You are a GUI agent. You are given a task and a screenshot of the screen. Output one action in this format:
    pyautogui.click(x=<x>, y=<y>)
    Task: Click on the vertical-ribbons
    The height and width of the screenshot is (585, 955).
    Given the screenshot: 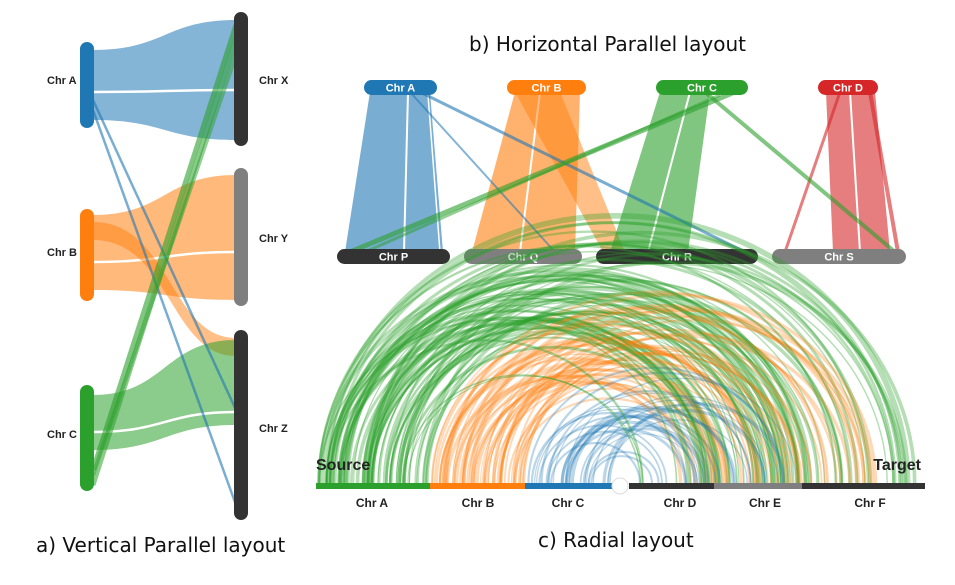 What is the action you would take?
    pyautogui.click(x=164, y=263)
    